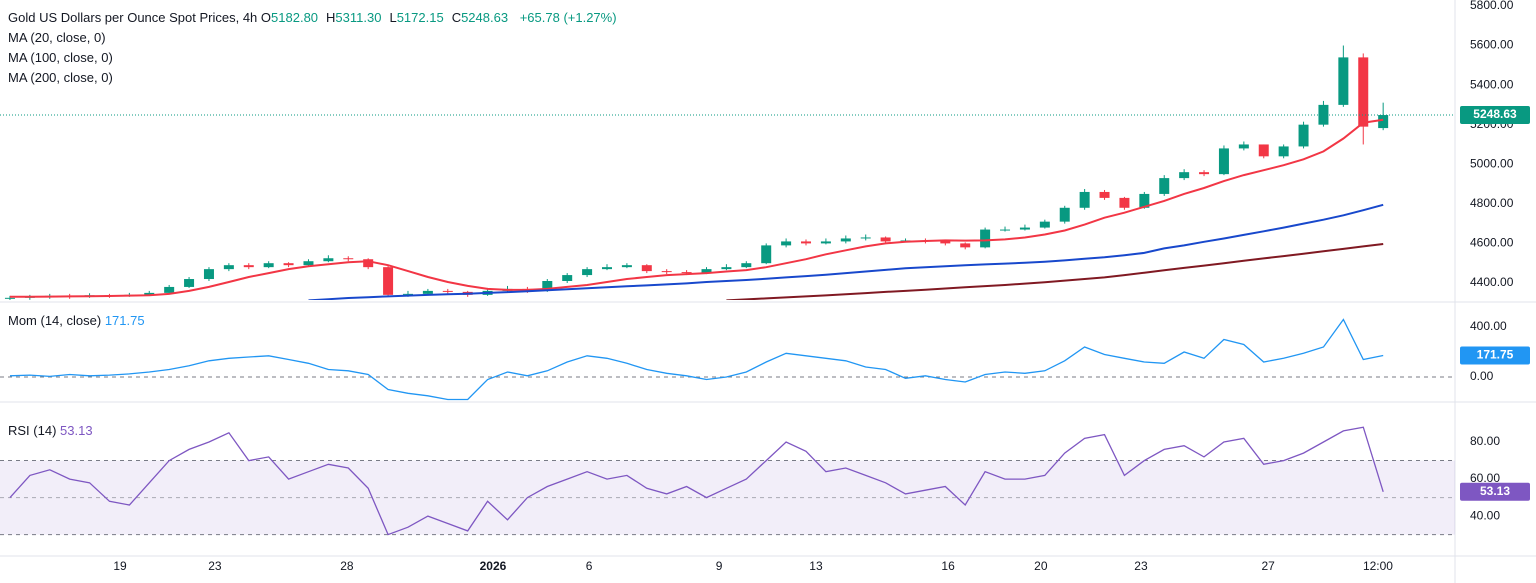 Image resolution: width=1536 pixels, height=583 pixels. Describe the element at coordinates (55, 320) in the screenshot. I see `pane-title: Mom (14, close)` at that location.